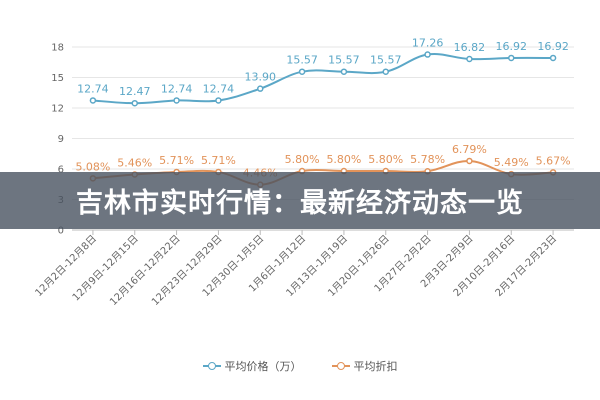  Describe the element at coordinates (134, 162) in the screenshot. I see `data-label: 5.46%` at that location.